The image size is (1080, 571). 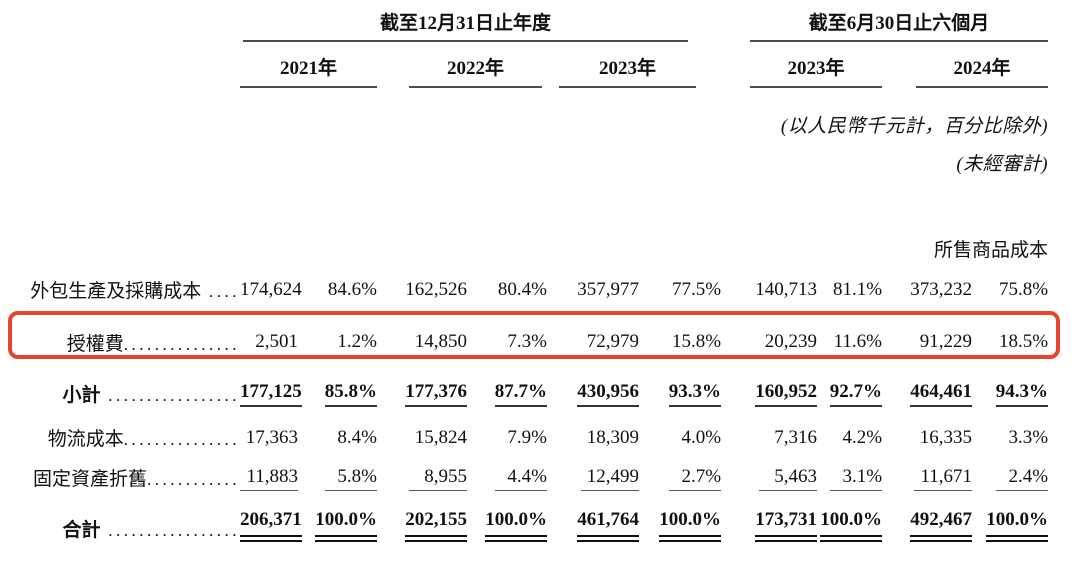 What do you see at coordinates (436, 289) in the screenshot?
I see `cell-value: 162,526` at bounding box center [436, 289].